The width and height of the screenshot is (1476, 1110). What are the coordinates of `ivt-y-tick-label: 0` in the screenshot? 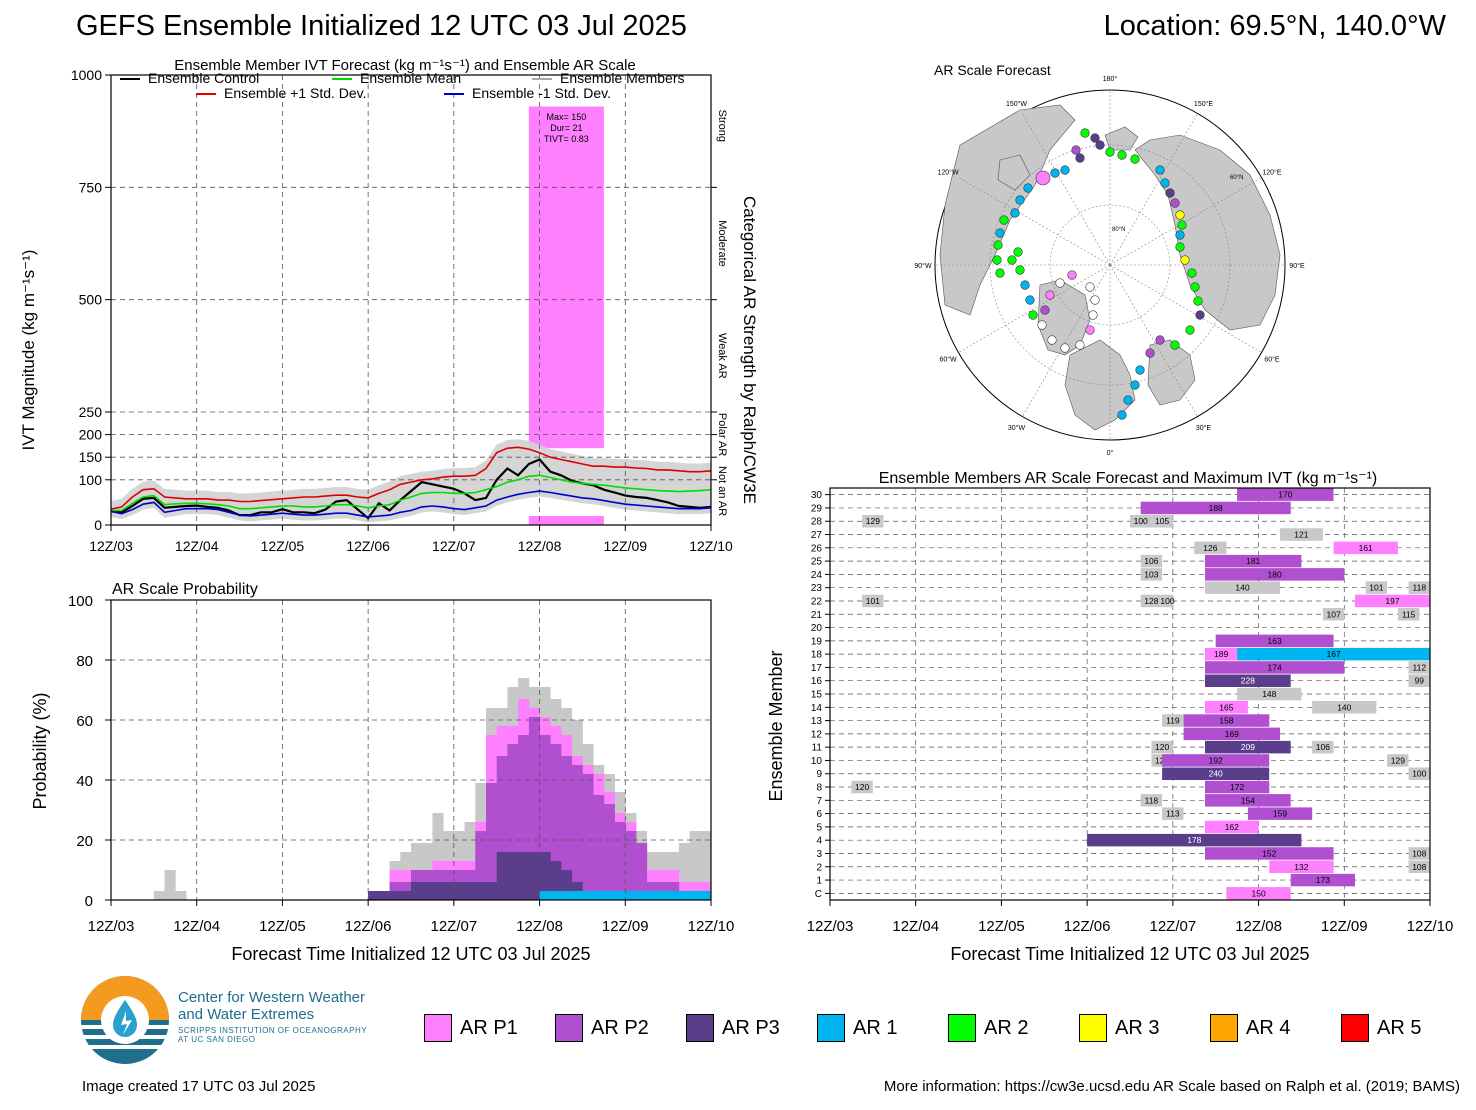 It's located at (98, 525).